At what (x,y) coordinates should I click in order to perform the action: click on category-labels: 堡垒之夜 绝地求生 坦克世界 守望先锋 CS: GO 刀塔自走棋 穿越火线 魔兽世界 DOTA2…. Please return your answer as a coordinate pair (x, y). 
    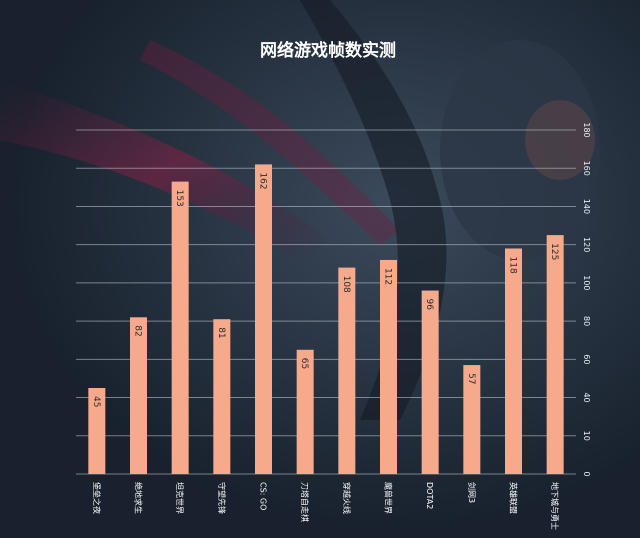
    Looking at the image, I should click on (326, 506).